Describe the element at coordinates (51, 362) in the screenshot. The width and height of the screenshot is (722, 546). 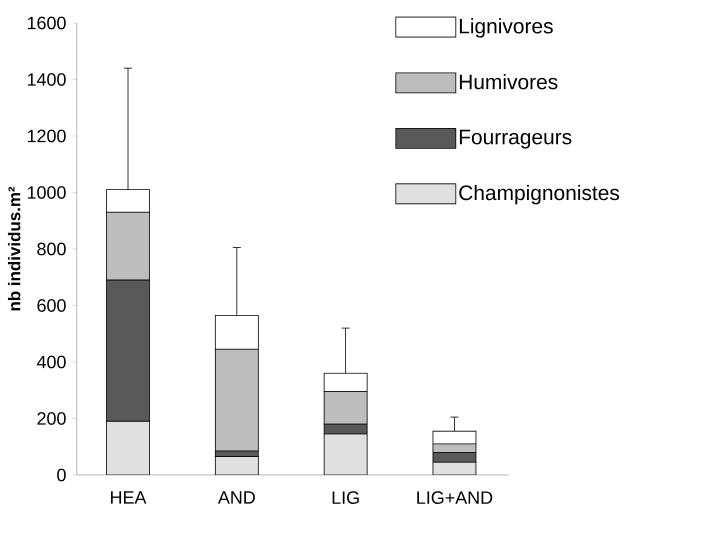
I see `y-tick-label: 400` at that location.